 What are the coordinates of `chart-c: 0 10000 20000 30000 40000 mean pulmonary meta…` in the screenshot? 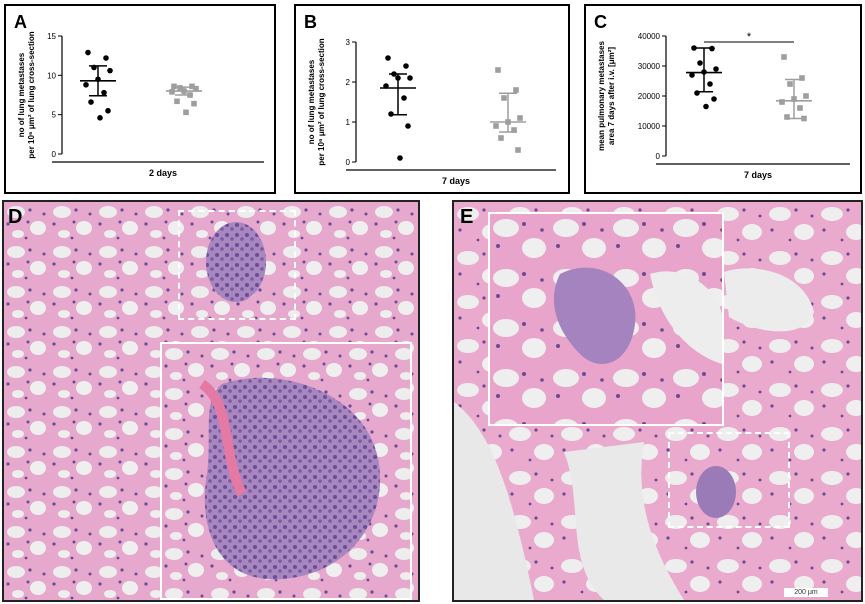 It's located at (723, 105).